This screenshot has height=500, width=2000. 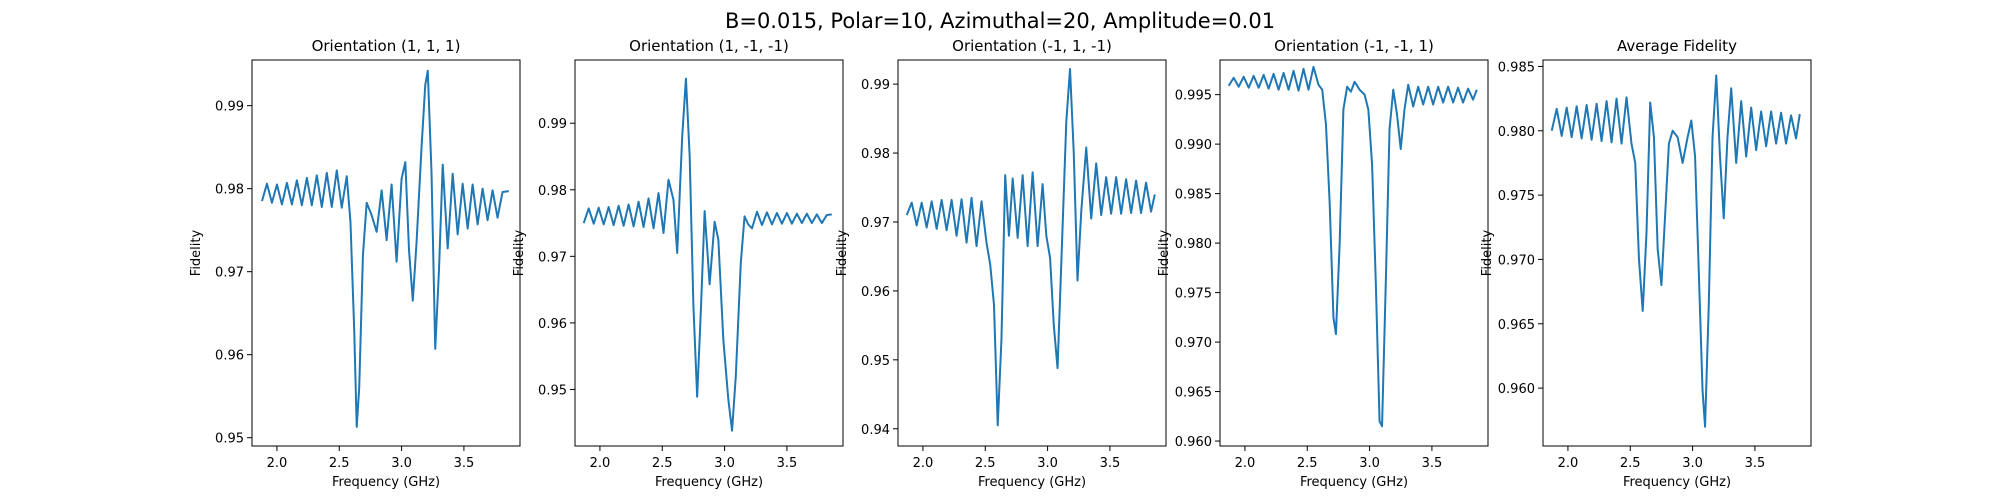 What do you see at coordinates (386, 46) in the screenshot?
I see `subplot-title: Orientation (1, 1, 1)` at bounding box center [386, 46].